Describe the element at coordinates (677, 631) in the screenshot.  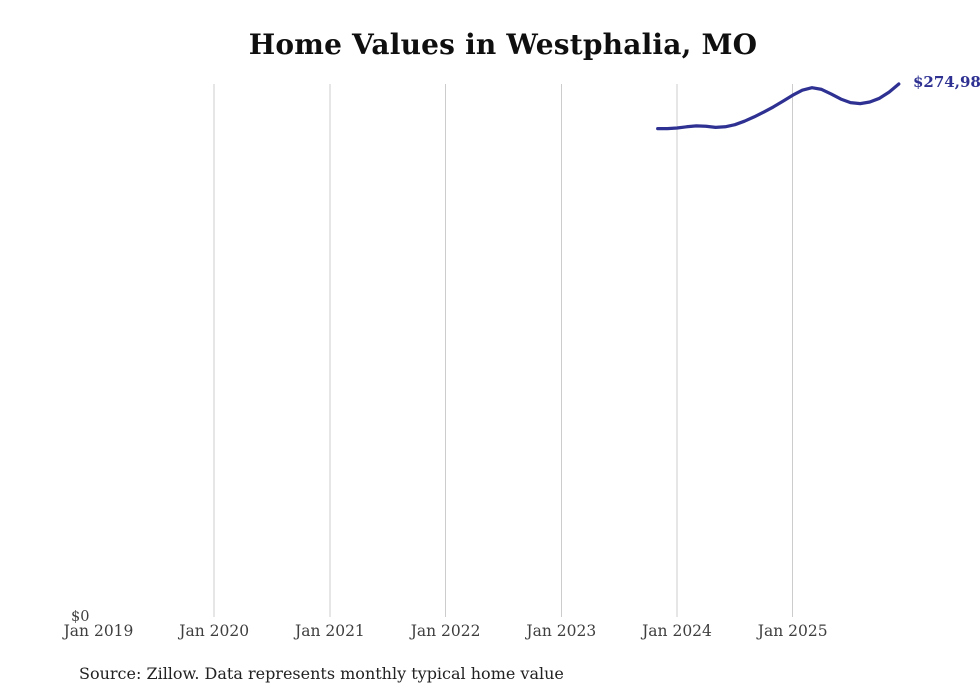
I see `x-axis-tick-label-2024: Jan 2024` at that location.